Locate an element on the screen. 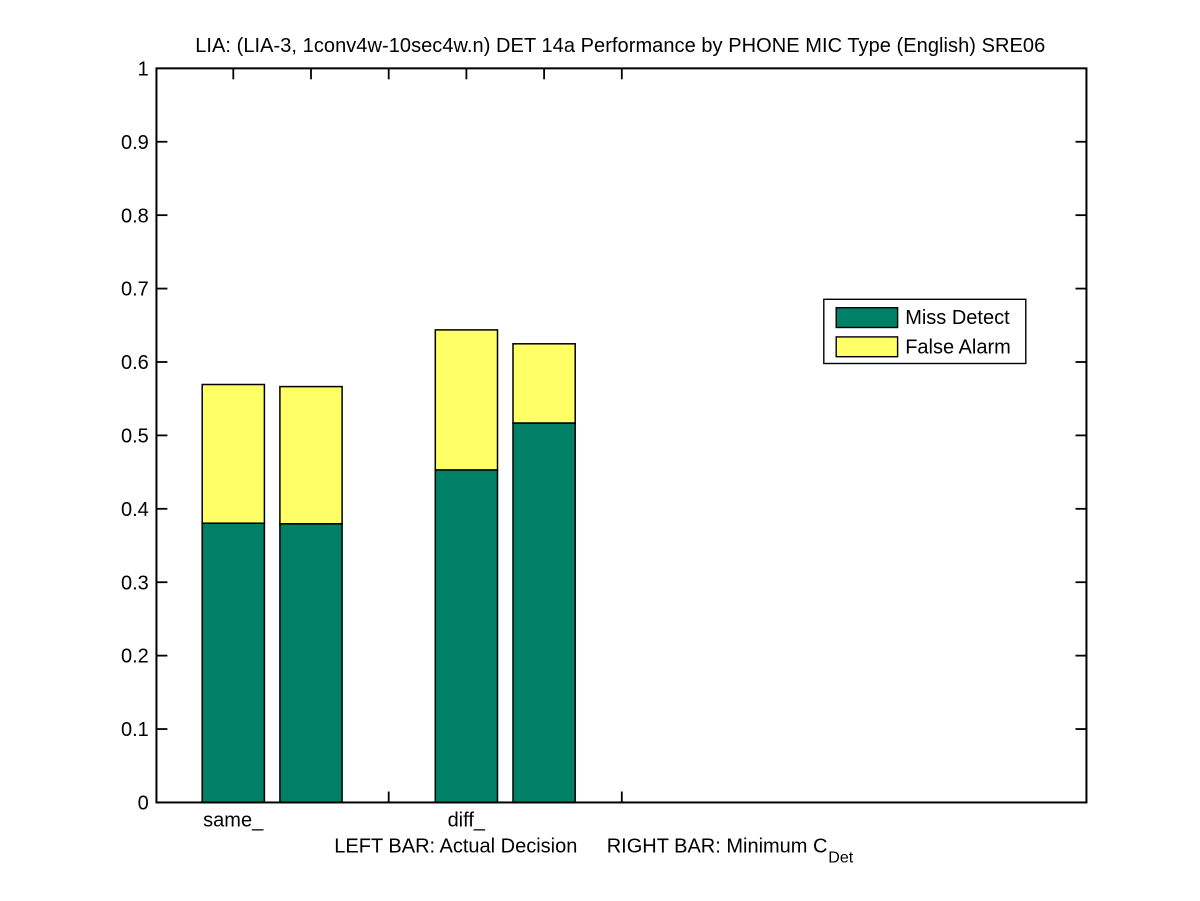 The image size is (1200, 901). svg-text: 0.5 is located at coordinates (135, 437).